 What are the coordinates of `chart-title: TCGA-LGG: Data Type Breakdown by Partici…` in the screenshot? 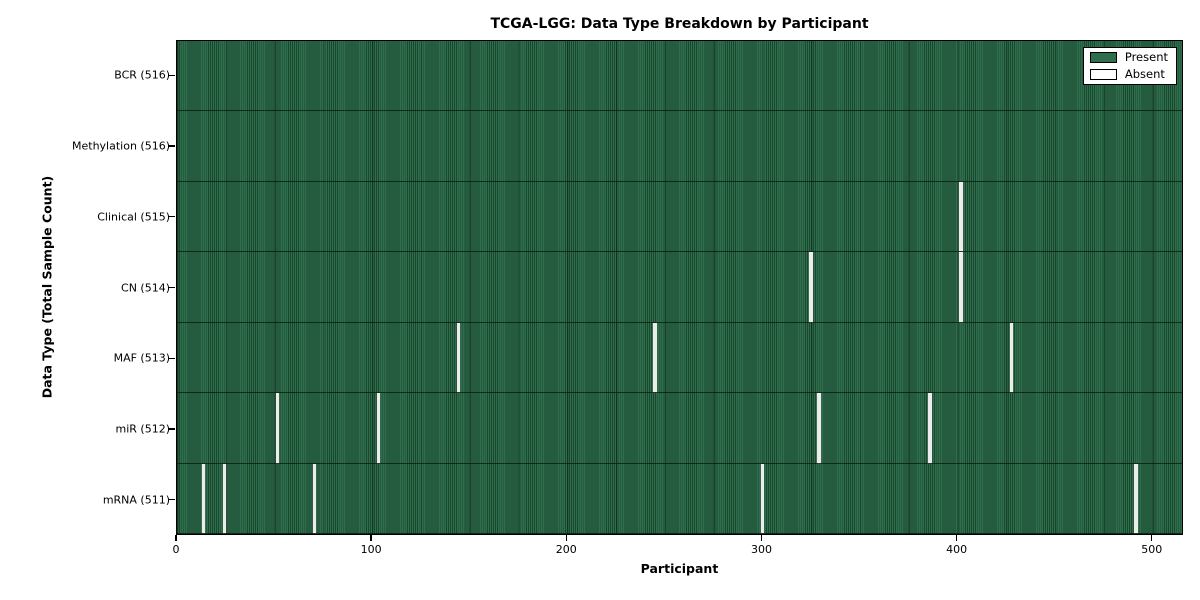 It's located at (679, 24).